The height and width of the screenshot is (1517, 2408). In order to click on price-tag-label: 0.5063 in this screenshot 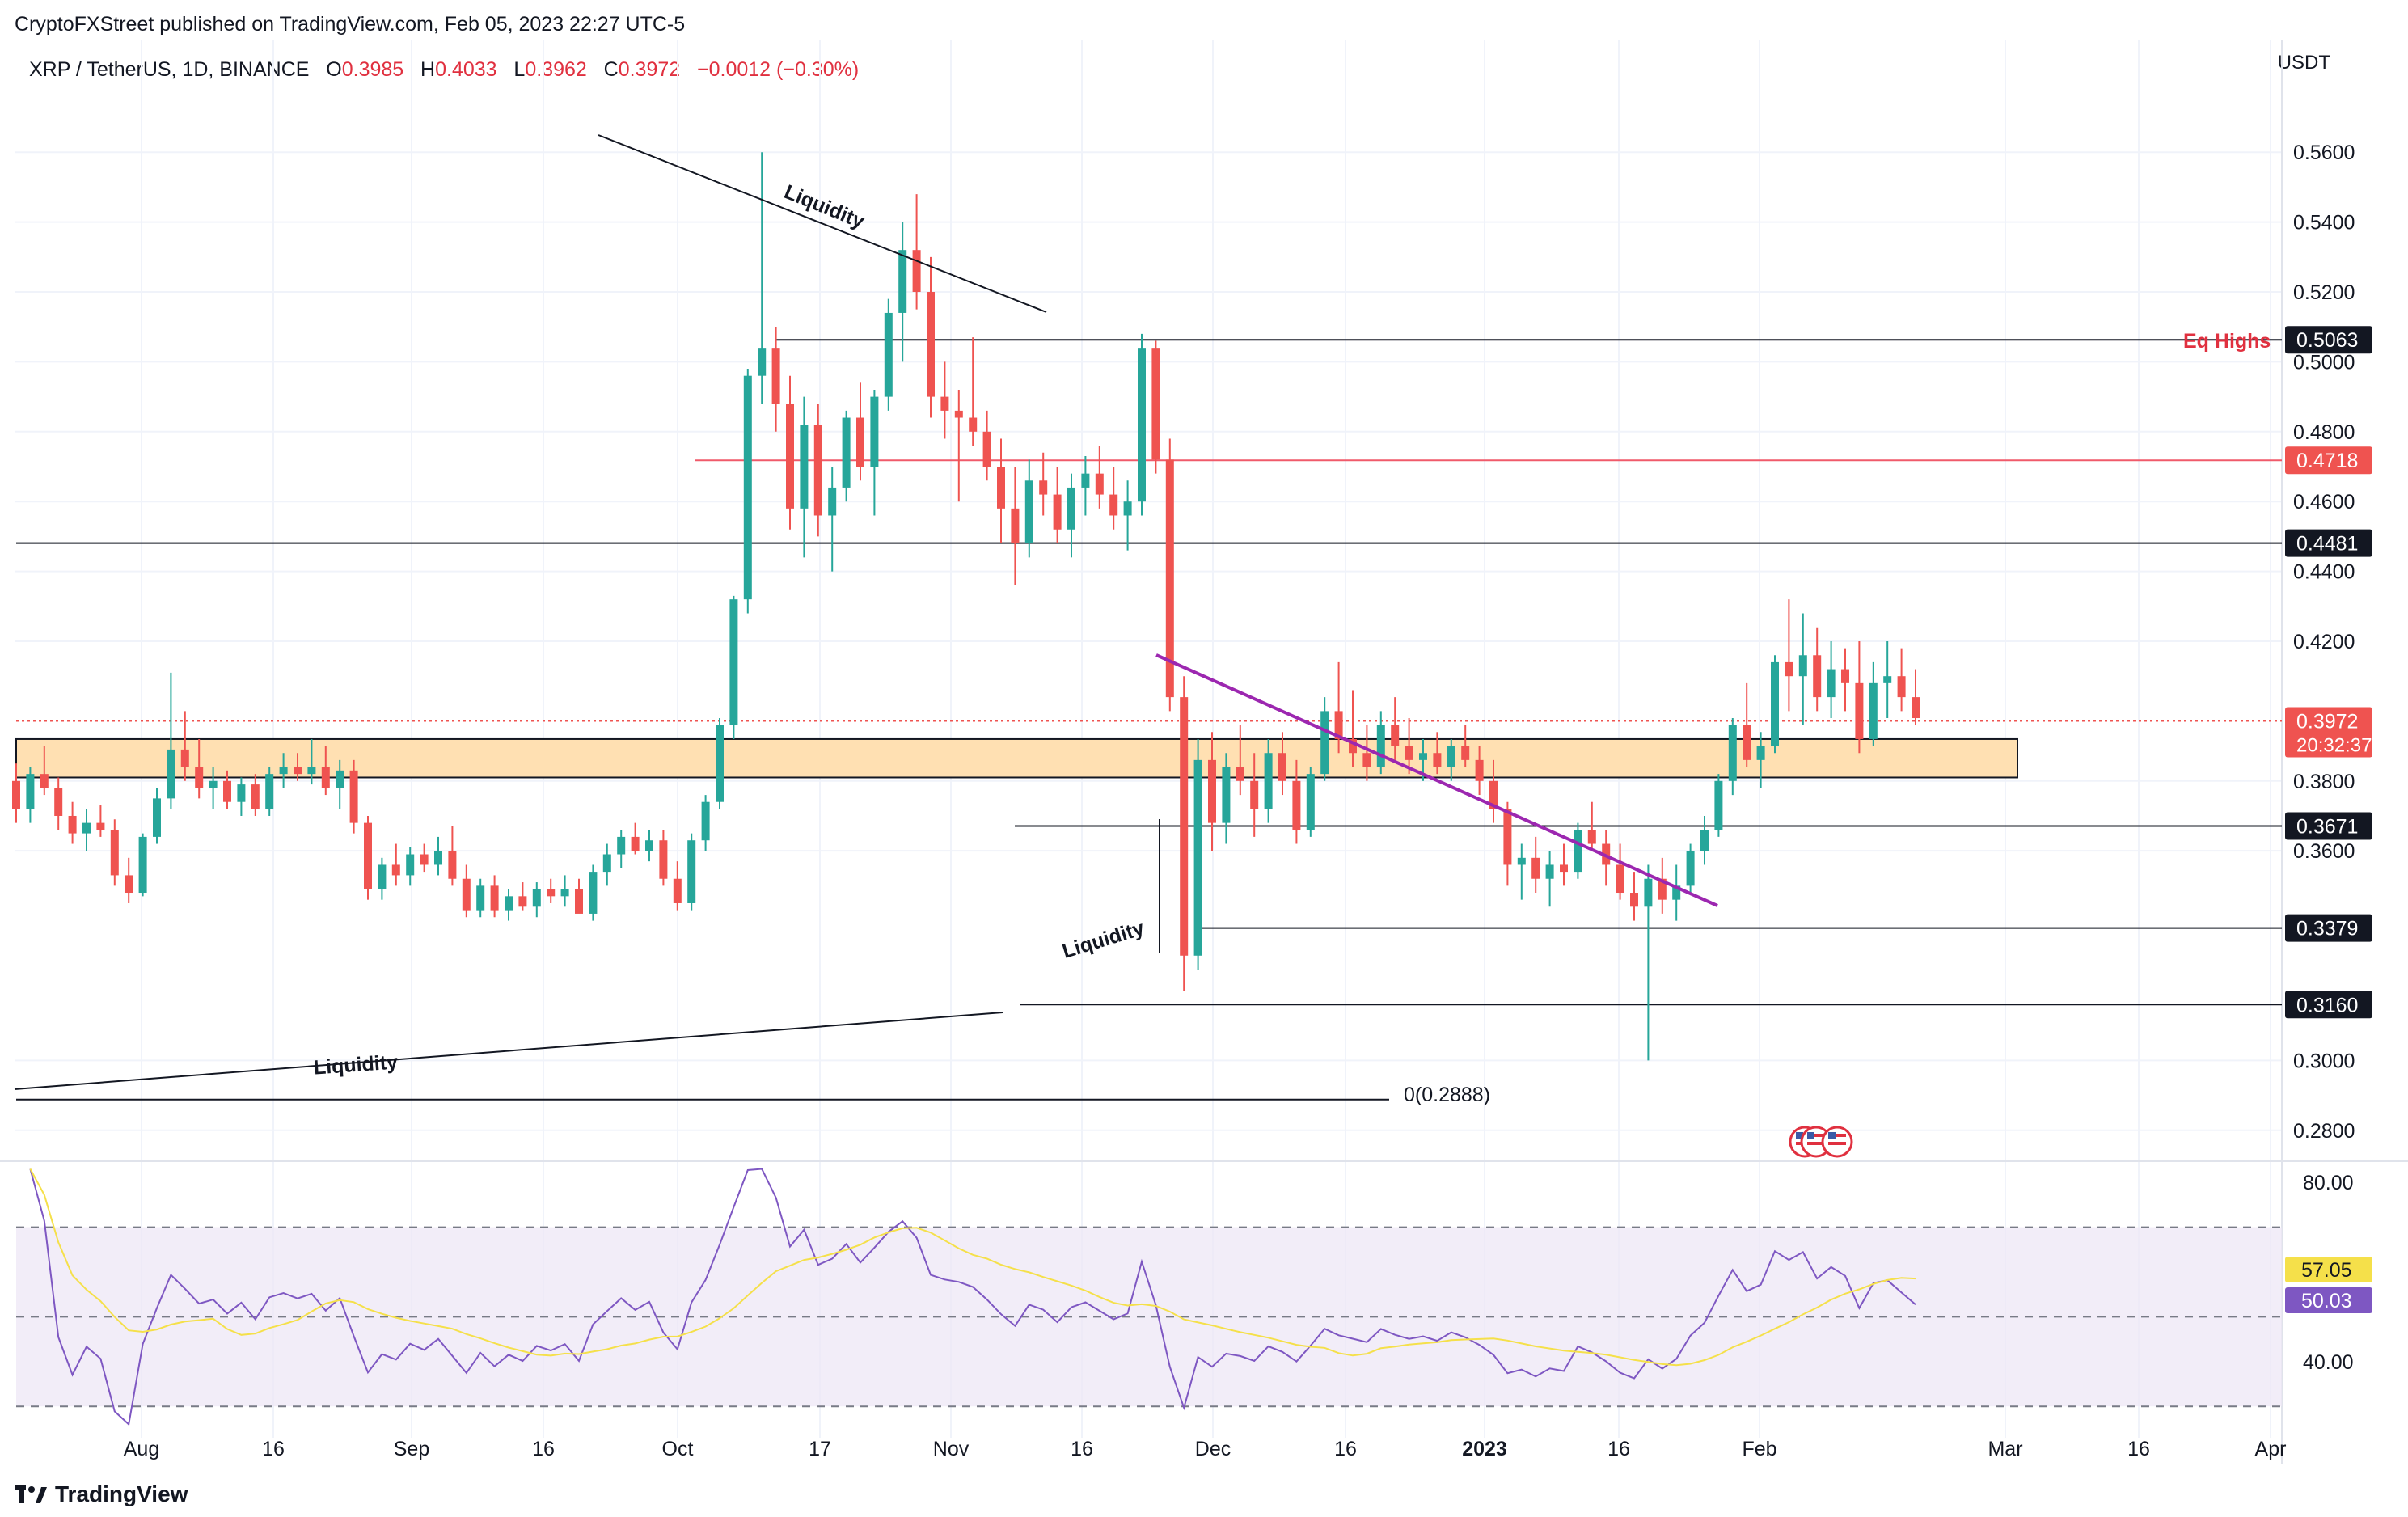, I will do `click(2327, 340)`.